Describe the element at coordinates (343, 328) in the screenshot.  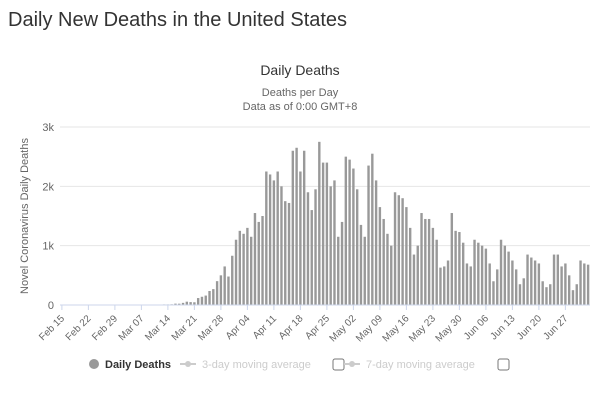
I see `x-tick-label: May 02` at that location.